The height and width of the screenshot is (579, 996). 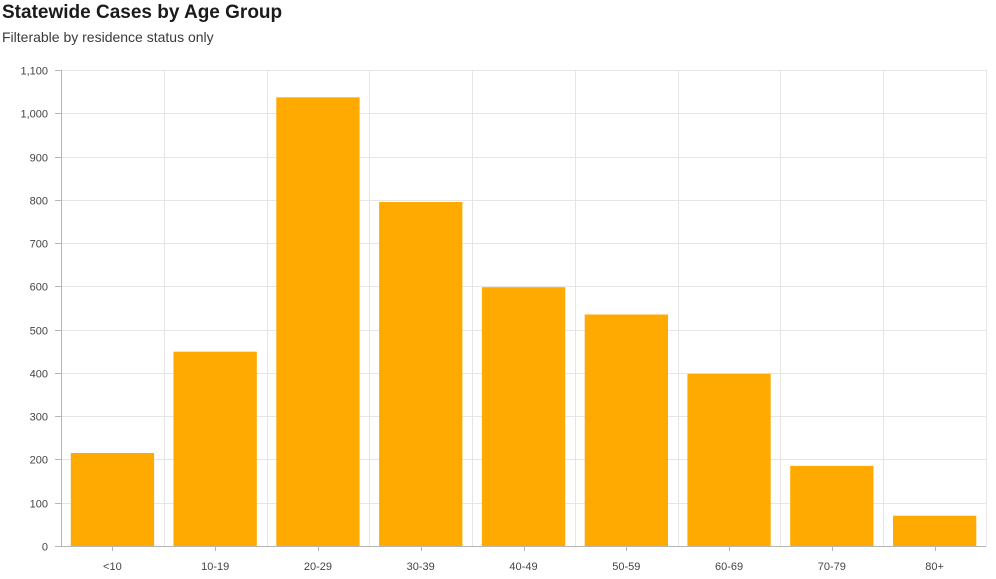 I want to click on y-tick-label: 1,000, so click(x=34, y=115).